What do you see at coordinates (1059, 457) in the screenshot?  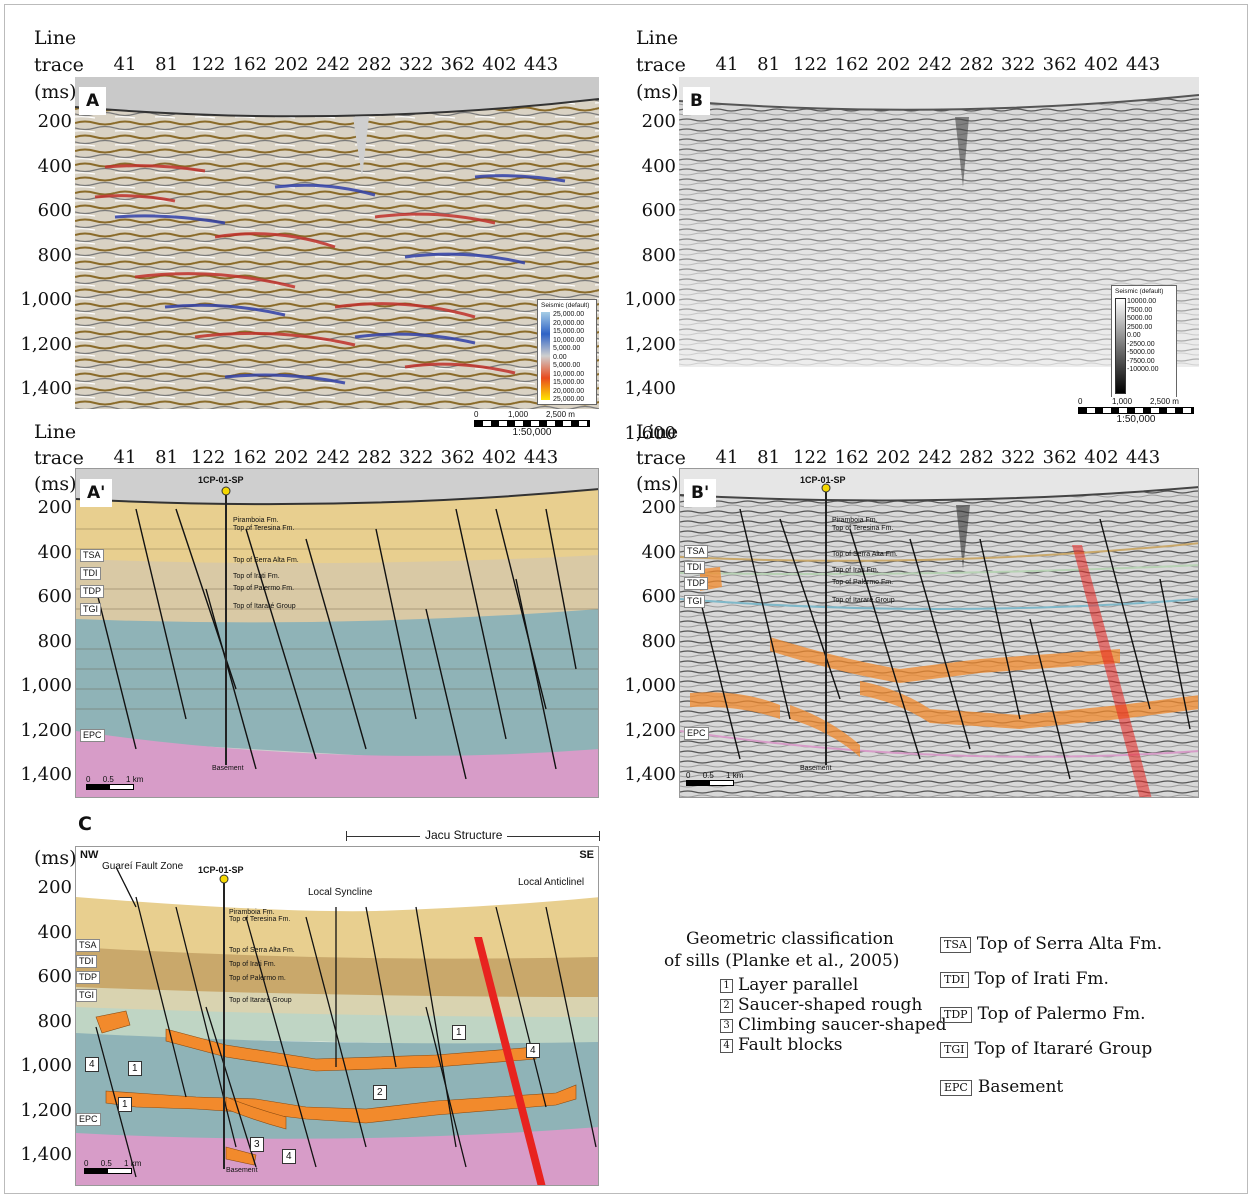 I see `trace-tick: 362` at bounding box center [1059, 457].